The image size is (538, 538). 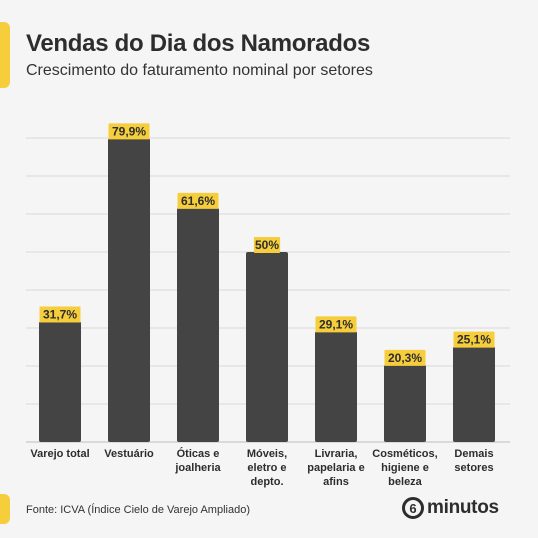 I want to click on data-label: 31,7%, so click(x=60, y=315).